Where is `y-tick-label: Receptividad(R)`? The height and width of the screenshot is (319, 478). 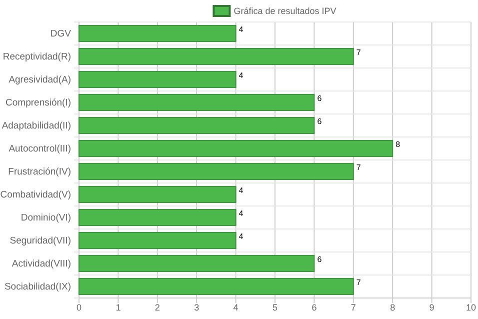
y-tick-label: Receptividad(R) is located at coordinates (36, 57).